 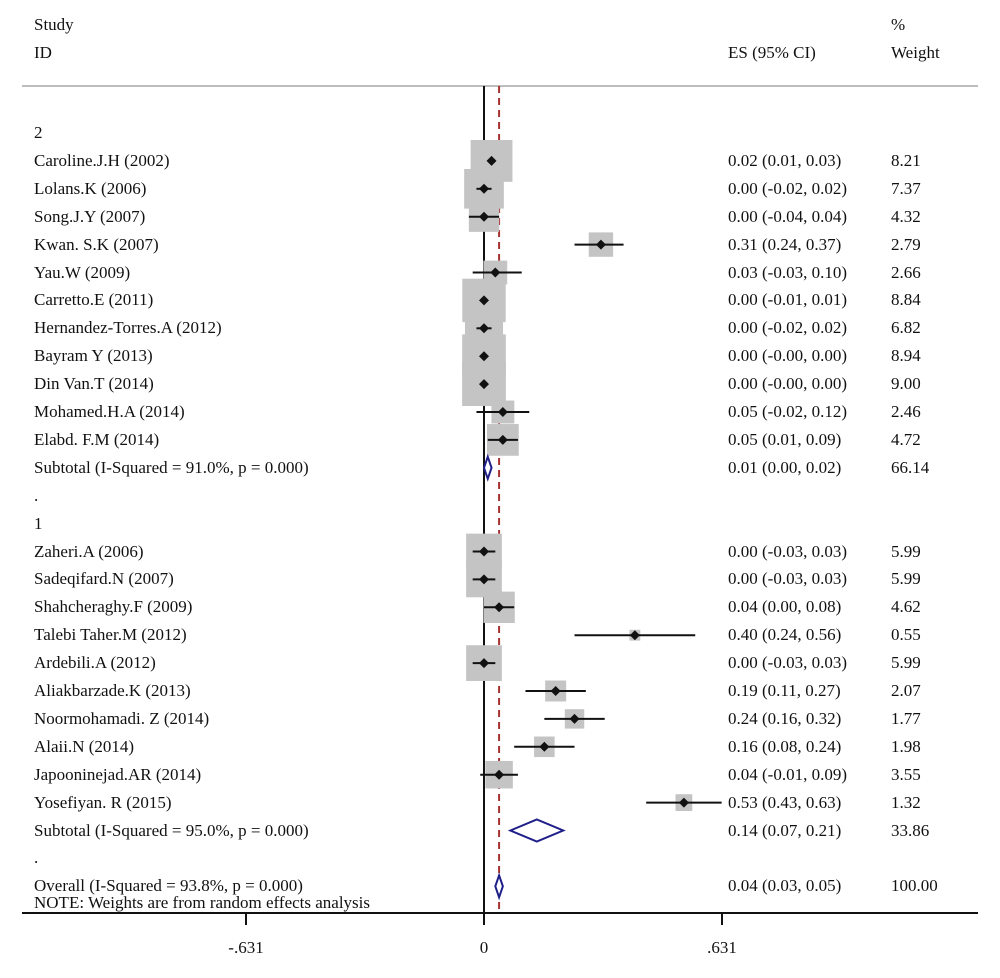 I want to click on study-label: Aliakbarzade.K (2013), so click(x=112, y=690).